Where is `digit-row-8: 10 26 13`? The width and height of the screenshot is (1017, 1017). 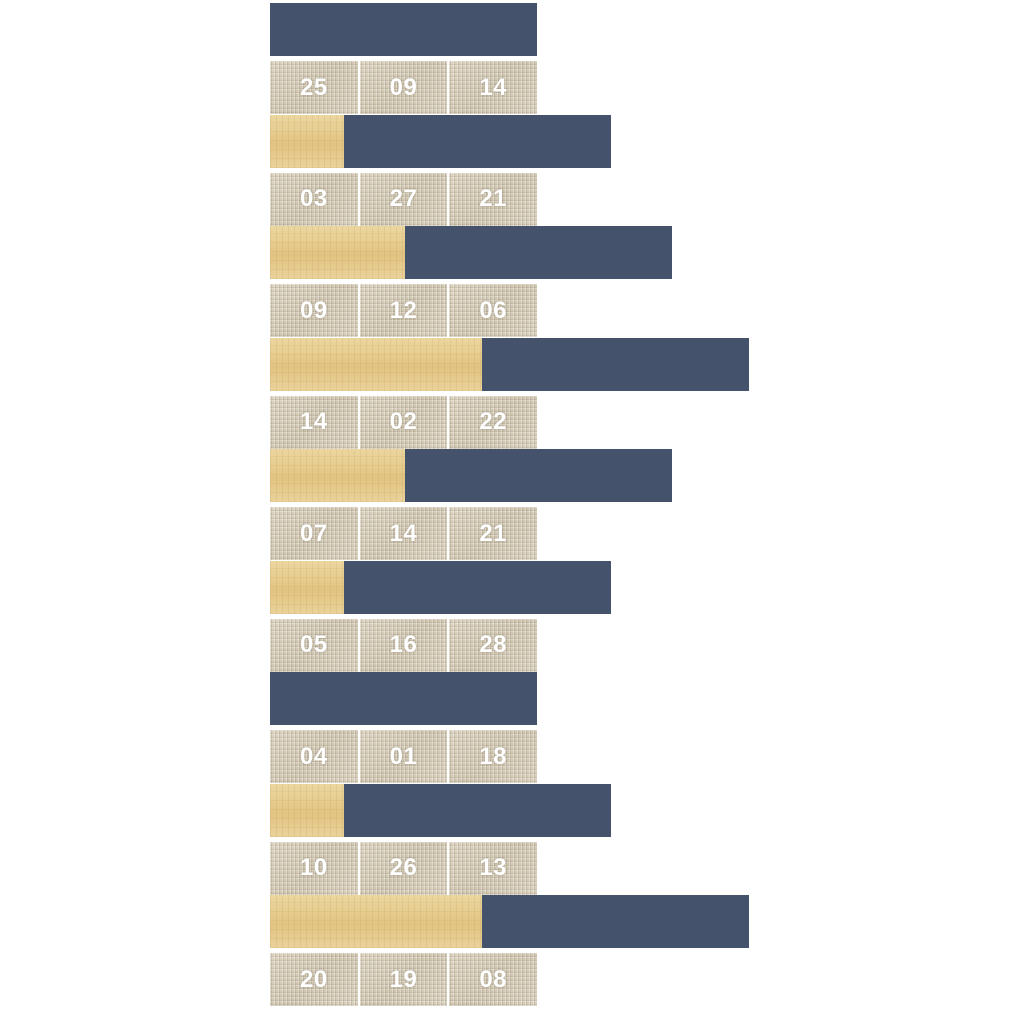
digit-row-8: 10 26 13 is located at coordinates (404, 868).